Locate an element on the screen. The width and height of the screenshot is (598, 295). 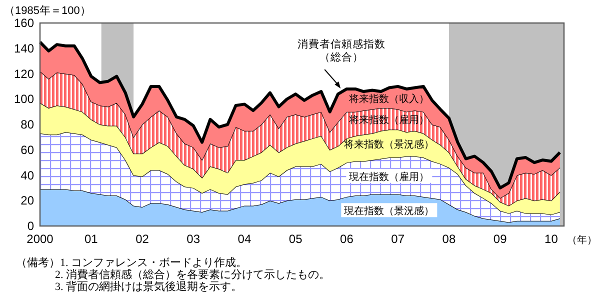
x-tick-label: 06 is located at coordinates (347, 239).